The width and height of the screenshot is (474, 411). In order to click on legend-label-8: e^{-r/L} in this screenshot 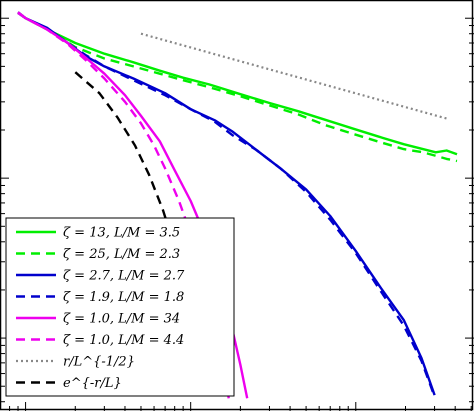, I will do `click(92, 383)`.